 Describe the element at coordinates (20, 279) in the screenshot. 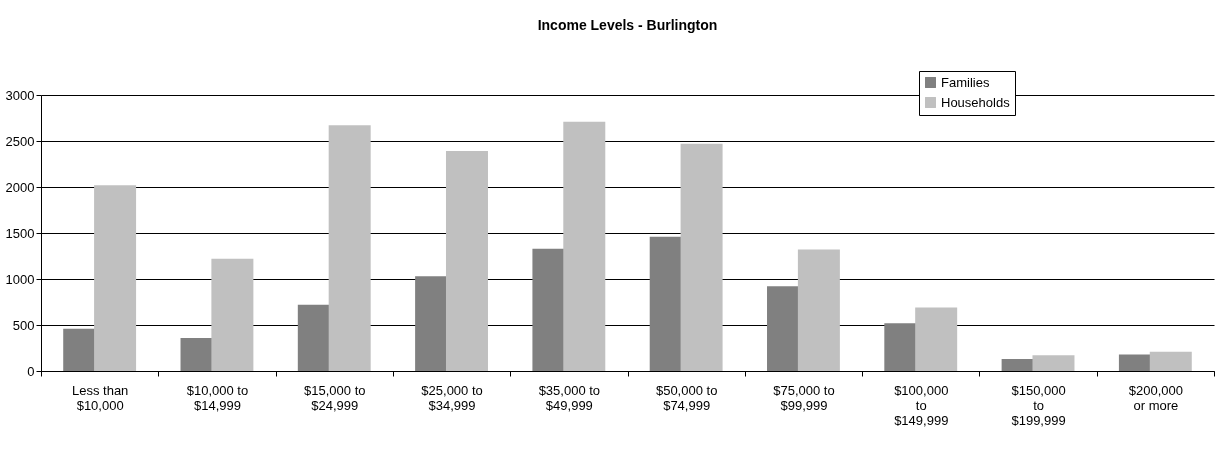

I see `y-tick-label: 1000` at that location.